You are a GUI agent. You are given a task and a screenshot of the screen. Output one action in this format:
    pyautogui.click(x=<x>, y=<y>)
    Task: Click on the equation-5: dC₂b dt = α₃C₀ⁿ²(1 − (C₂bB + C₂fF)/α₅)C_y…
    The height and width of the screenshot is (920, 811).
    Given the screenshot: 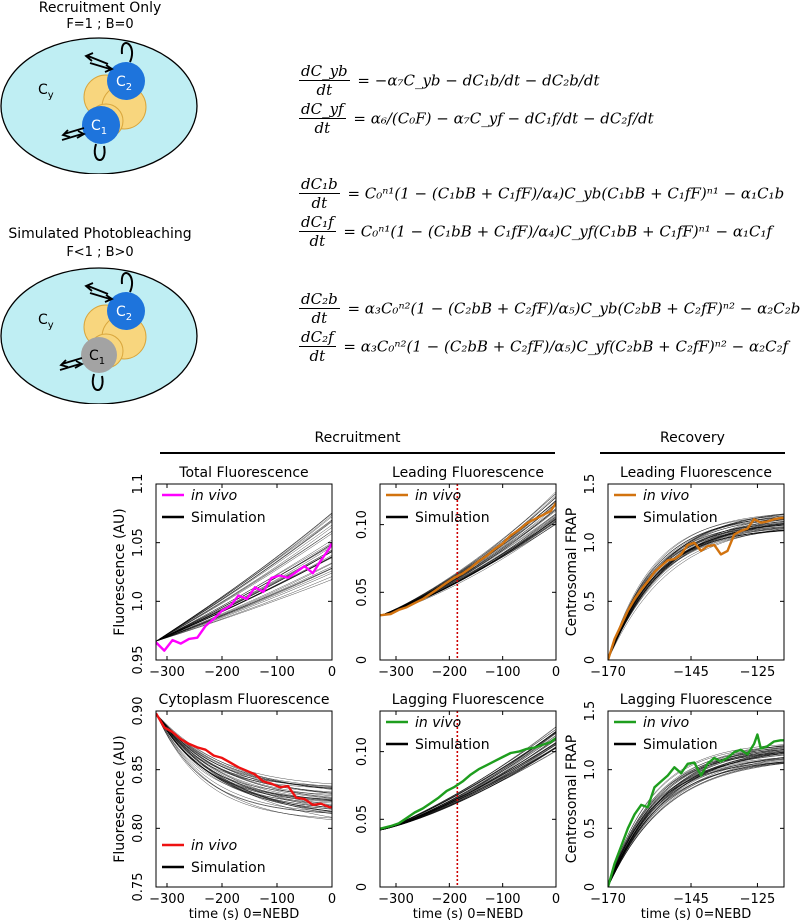 What is the action you would take?
    pyautogui.click(x=548, y=308)
    